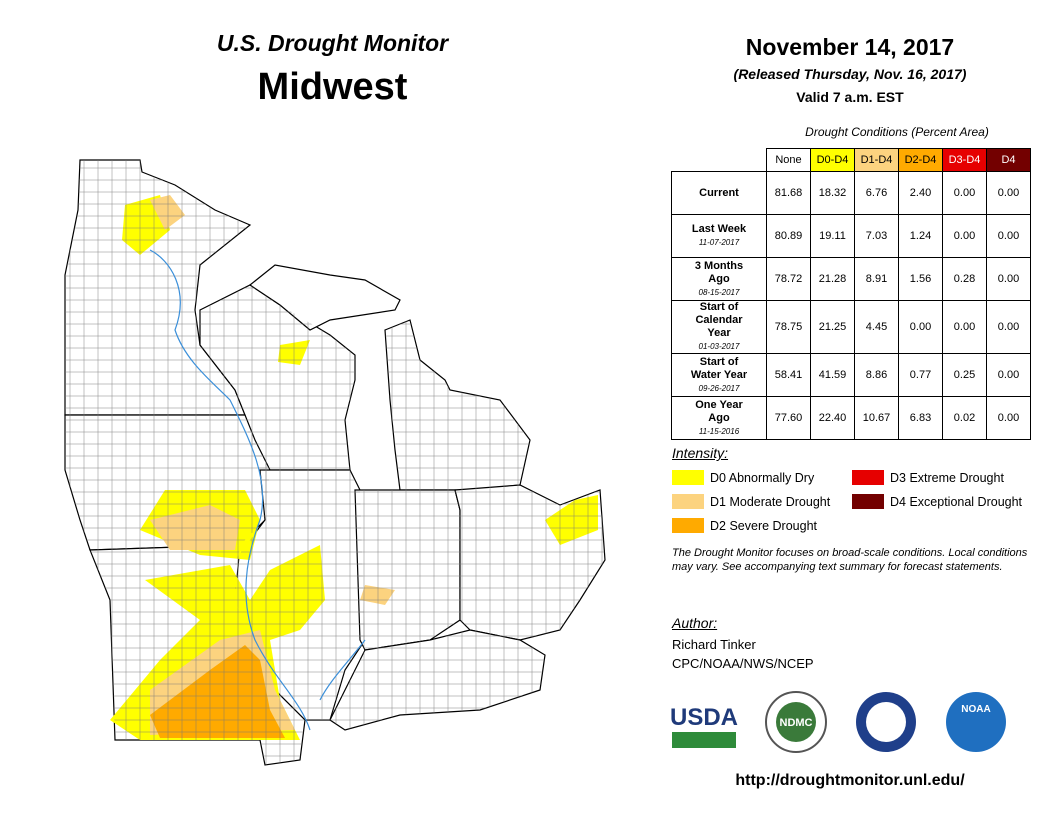 The height and width of the screenshot is (816, 1056). What do you see at coordinates (764, 525) in the screenshot?
I see `legend-label: D2 Severe Drought` at bounding box center [764, 525].